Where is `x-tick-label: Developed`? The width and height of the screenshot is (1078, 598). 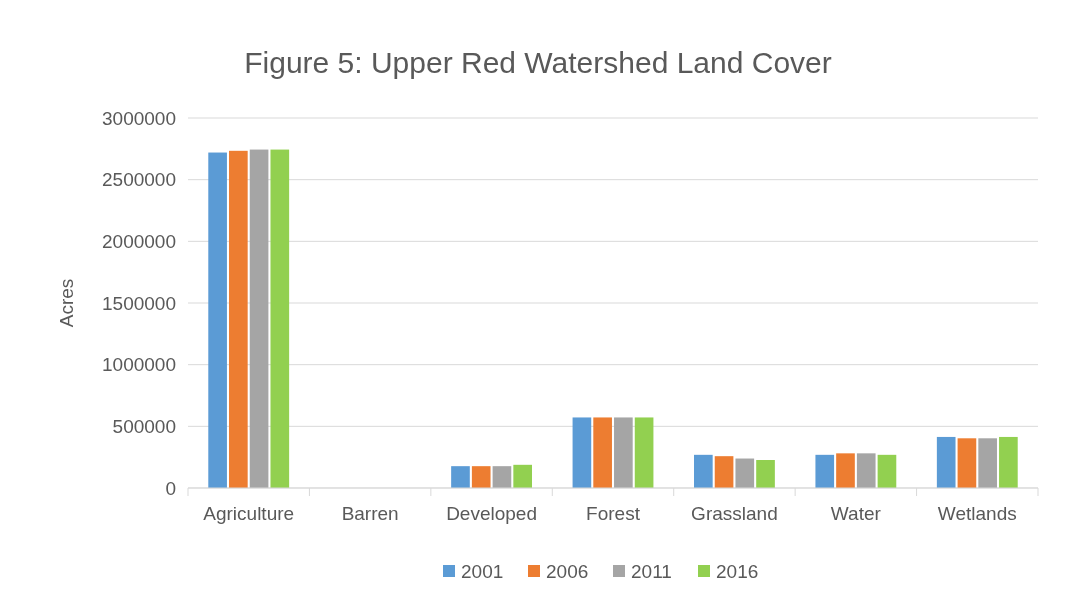 x-tick-label: Developed is located at coordinates (491, 513).